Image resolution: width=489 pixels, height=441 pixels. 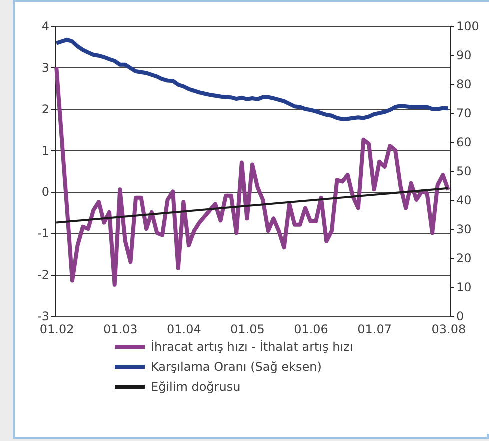 I want to click on x-tick-label: 01.04, so click(x=184, y=329).